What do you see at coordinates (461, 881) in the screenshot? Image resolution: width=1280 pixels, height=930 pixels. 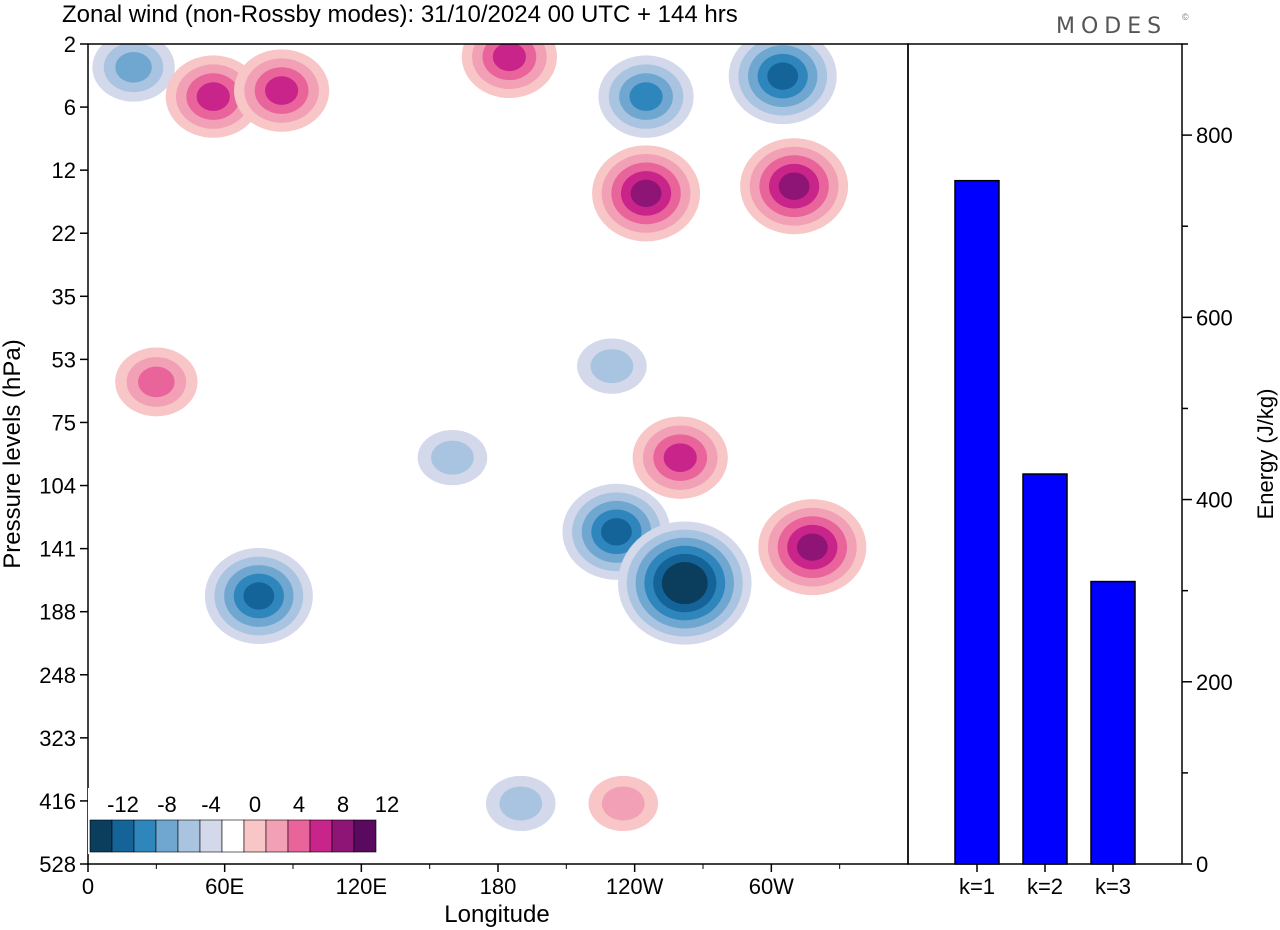 I see `longitude-axis: 0 60E 120E 180 120W 60W` at bounding box center [461, 881].